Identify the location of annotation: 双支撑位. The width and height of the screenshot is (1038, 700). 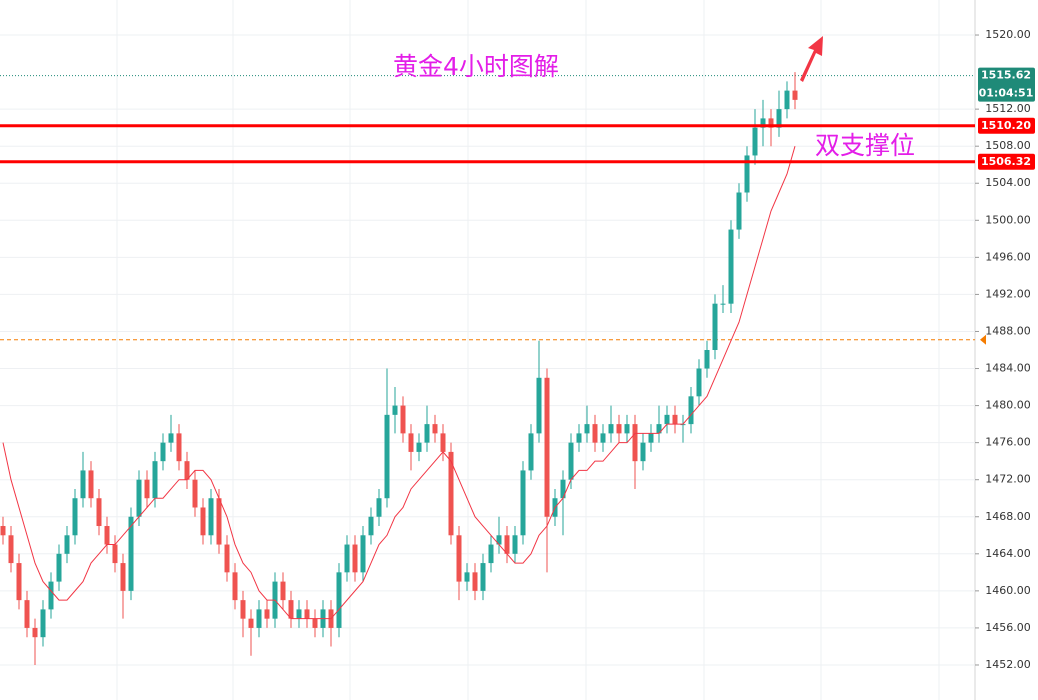
(865, 145).